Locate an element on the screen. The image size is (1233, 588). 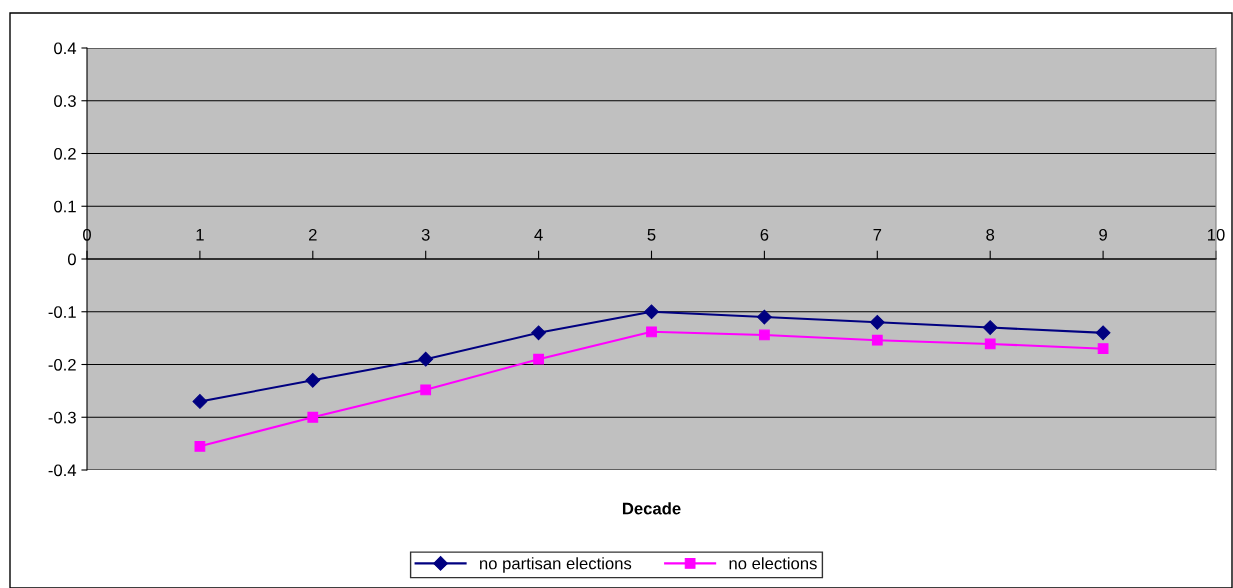
x-tick-label: 6 is located at coordinates (764, 234).